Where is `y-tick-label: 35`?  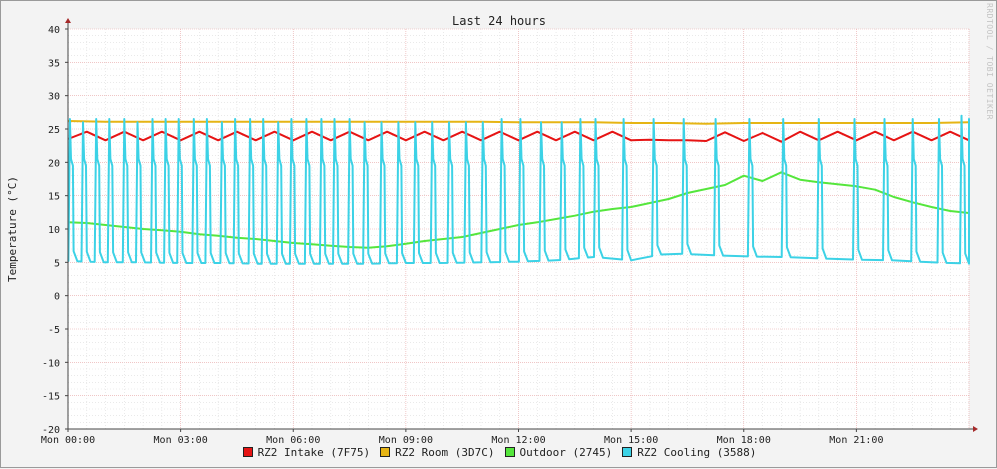
y-tick-label: 35 is located at coordinates (54, 63).